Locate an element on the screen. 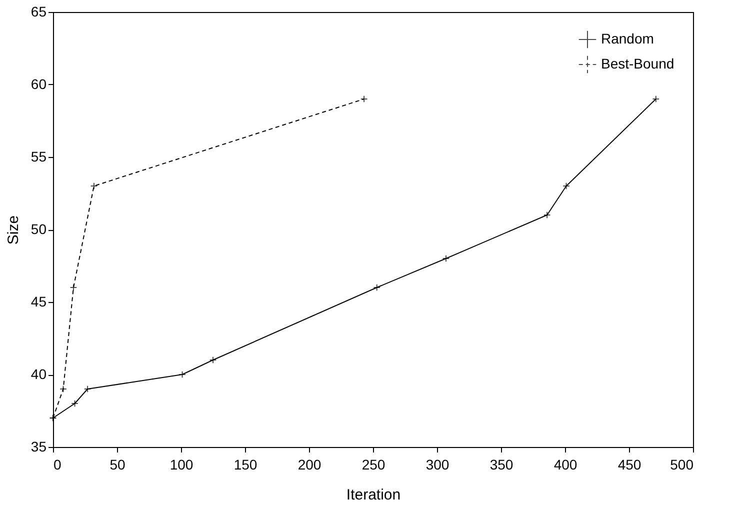  y-tick-label: 60 is located at coordinates (38, 84).